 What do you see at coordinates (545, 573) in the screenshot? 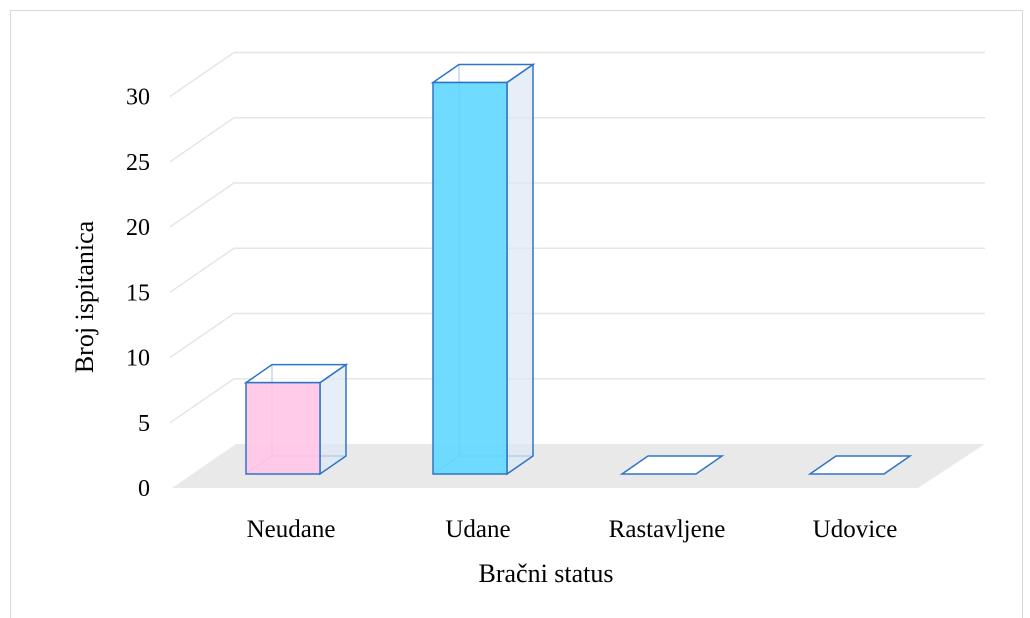
I see `x-axis-title: Bračni status` at bounding box center [545, 573].